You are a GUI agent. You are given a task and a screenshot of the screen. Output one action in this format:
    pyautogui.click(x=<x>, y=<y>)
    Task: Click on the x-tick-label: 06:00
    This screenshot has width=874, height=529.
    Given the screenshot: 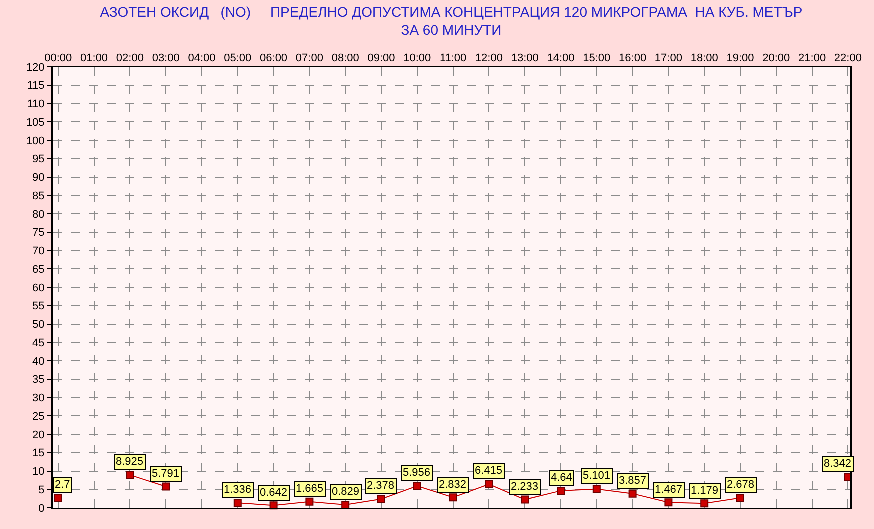 What is the action you would take?
    pyautogui.click(x=274, y=58)
    